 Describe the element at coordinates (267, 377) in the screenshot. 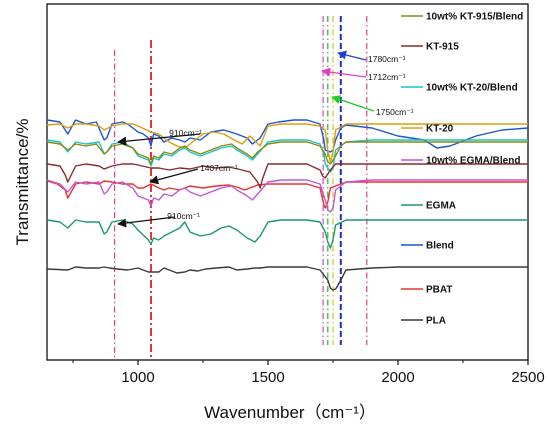

I see `x-tick-label: 1500` at that location.